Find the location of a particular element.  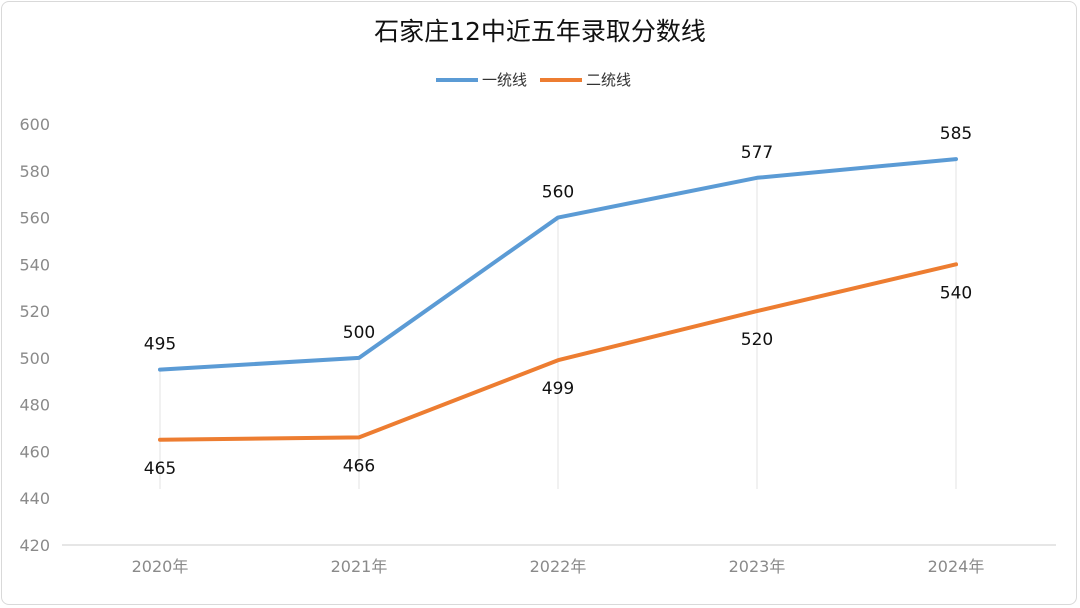

data-label-series-2: 465 is located at coordinates (160, 469).